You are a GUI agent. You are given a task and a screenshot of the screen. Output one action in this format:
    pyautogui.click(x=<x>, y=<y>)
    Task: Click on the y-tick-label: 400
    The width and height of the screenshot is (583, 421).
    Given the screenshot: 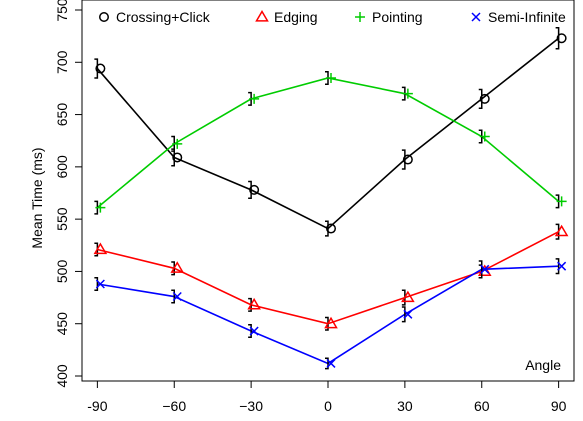 What is the action you would take?
    pyautogui.click(x=62, y=376)
    